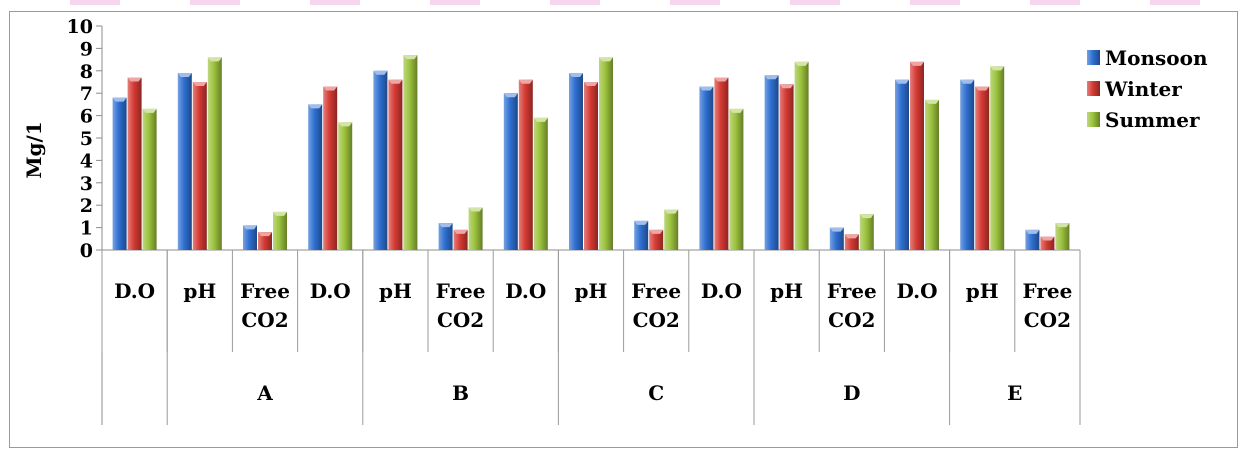 The image size is (1242, 452). What do you see at coordinates (86, 161) in the screenshot?
I see `y-tick-label: 4` at bounding box center [86, 161].